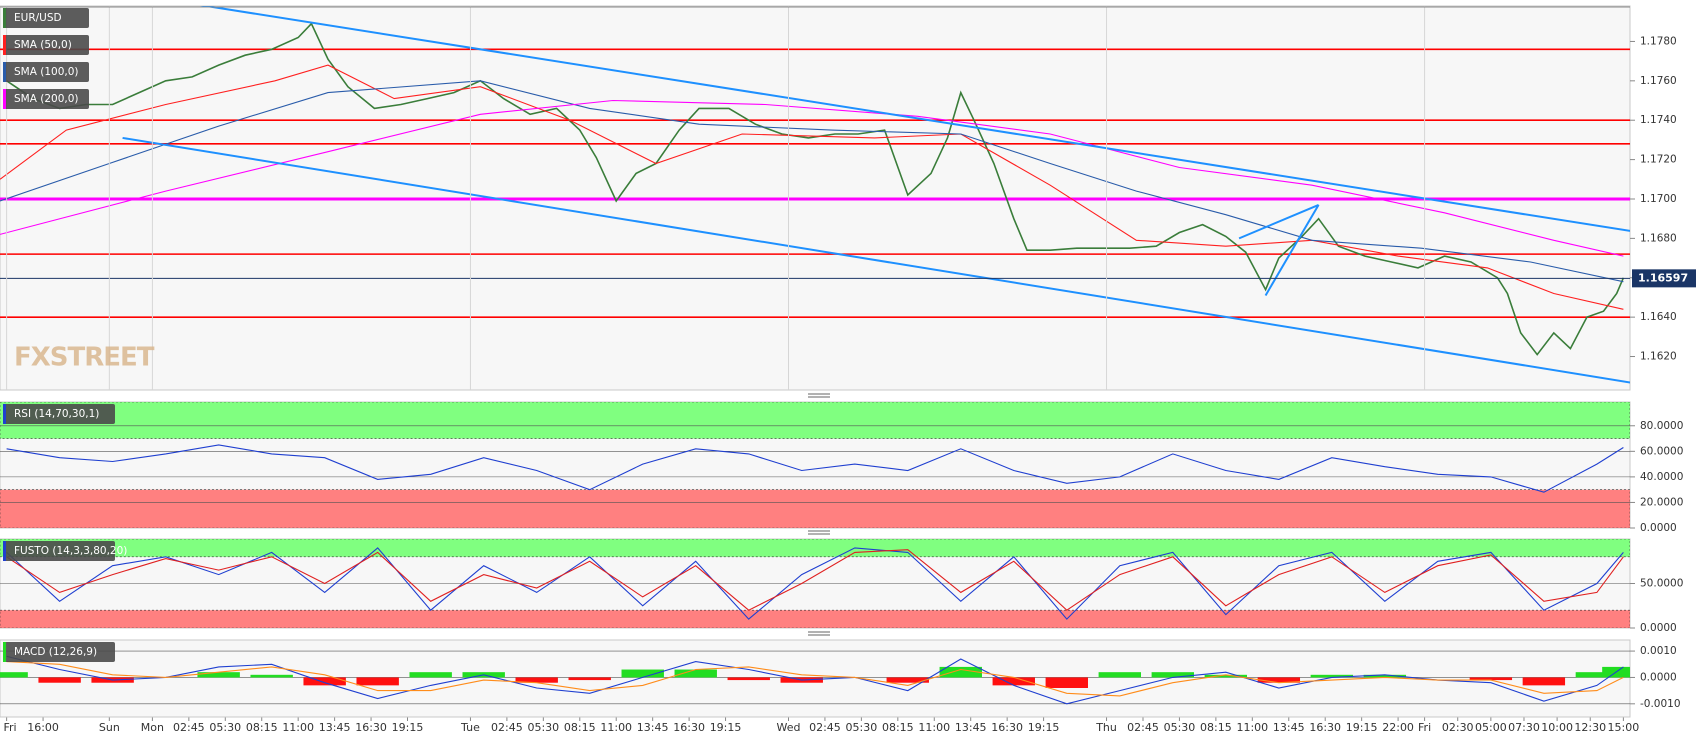 The height and width of the screenshot is (738, 1707). Describe the element at coordinates (1557, 727) in the screenshot. I see `x-tick-label: 10:00` at that location.